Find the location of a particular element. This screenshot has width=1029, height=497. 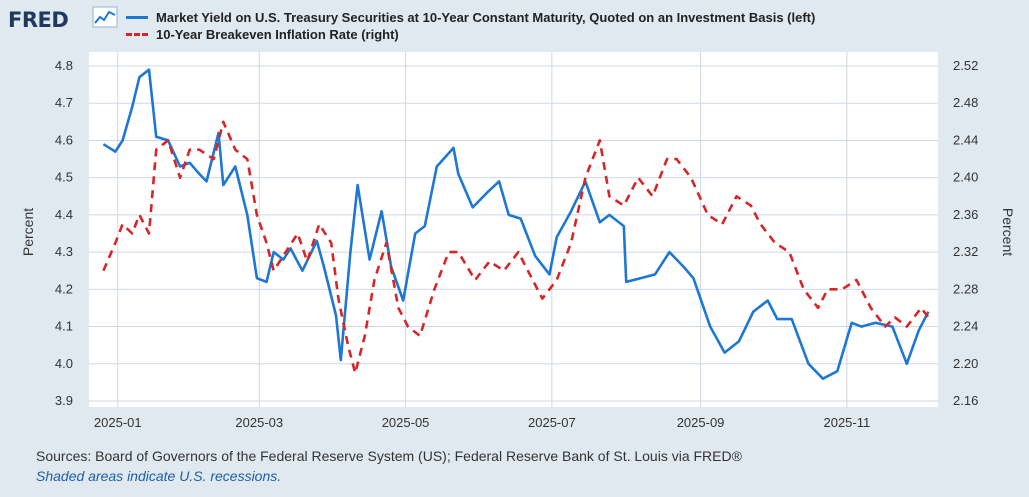

right-tick-label: 2.24 is located at coordinates (965, 326).